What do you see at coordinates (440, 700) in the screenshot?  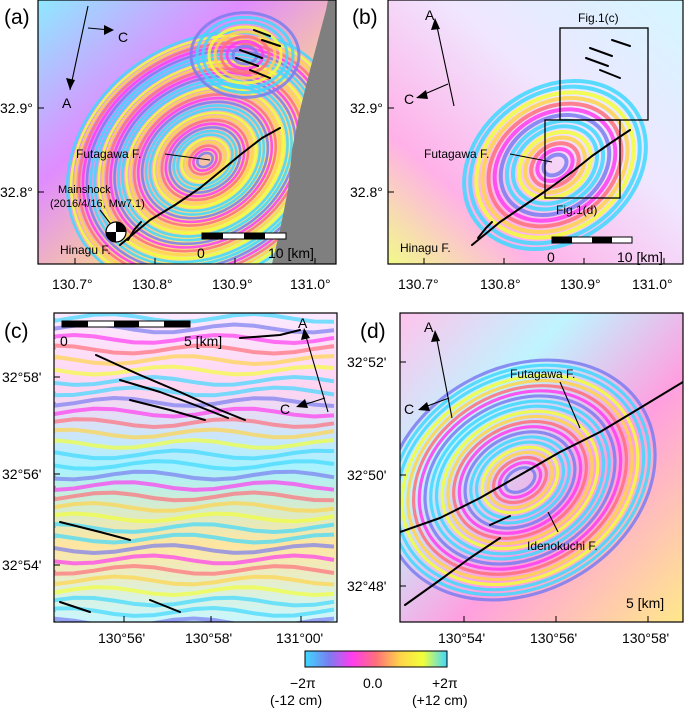 I see `colorbar-max-sub: (+12 cm)` at bounding box center [440, 700].